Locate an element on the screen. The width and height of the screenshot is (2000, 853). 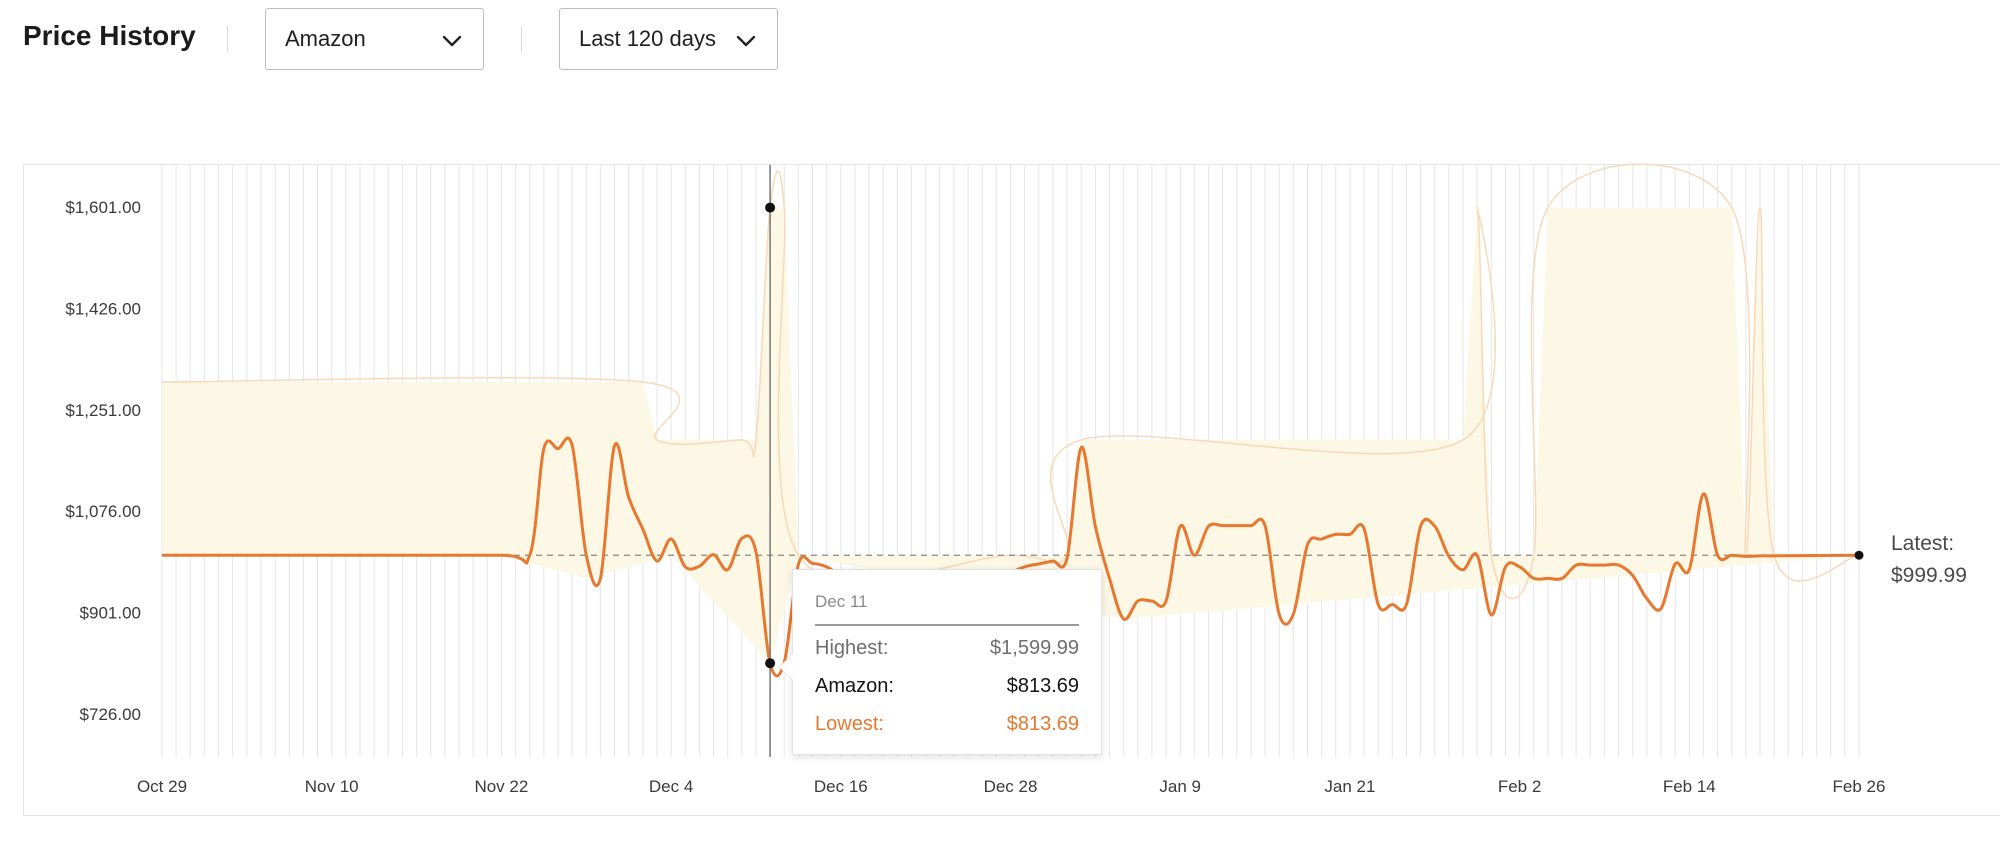
y-tick-label: $726.00 is located at coordinates (110, 714).